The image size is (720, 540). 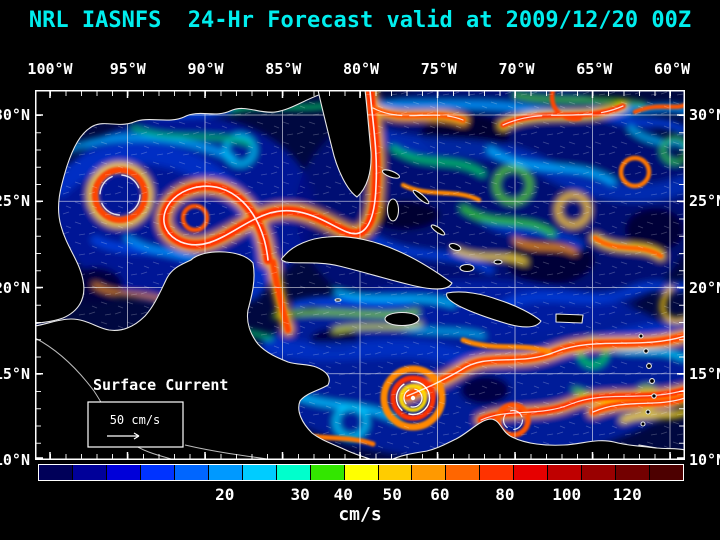 What do you see at coordinates (505, 494) in the screenshot?
I see `colorbar-tick-label: 80` at bounding box center [505, 494].